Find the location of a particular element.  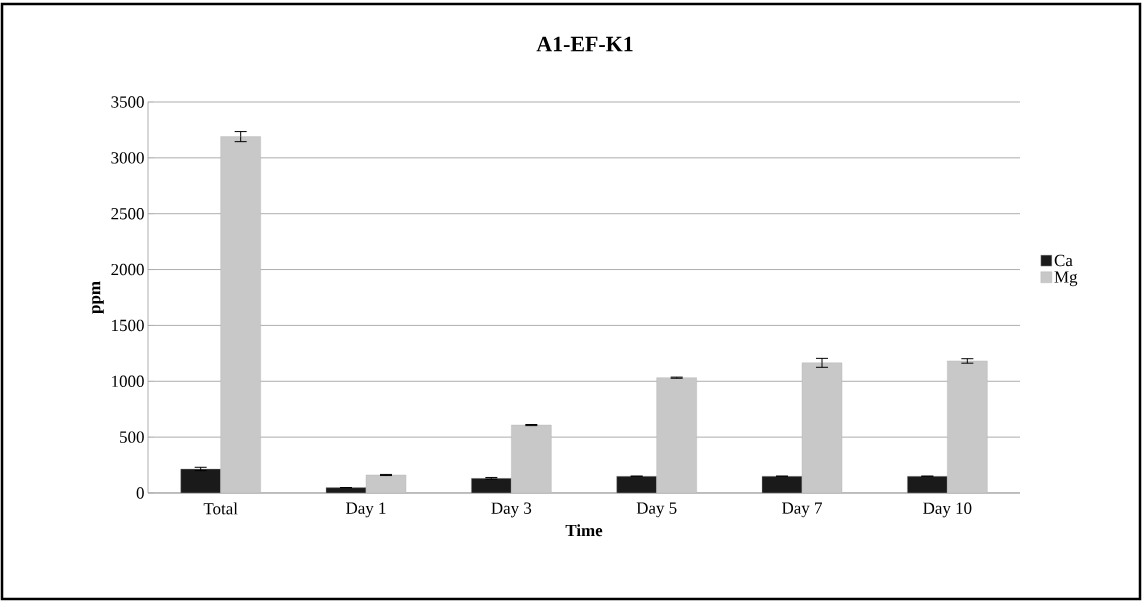

y-tick-label: 3000 is located at coordinates (127, 158).